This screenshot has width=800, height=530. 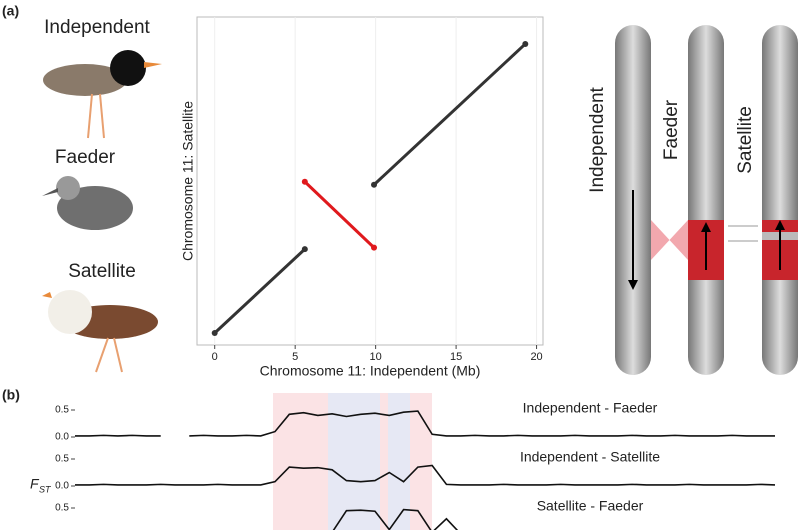 I want to click on x-tick-label: 10, so click(x=376, y=357).